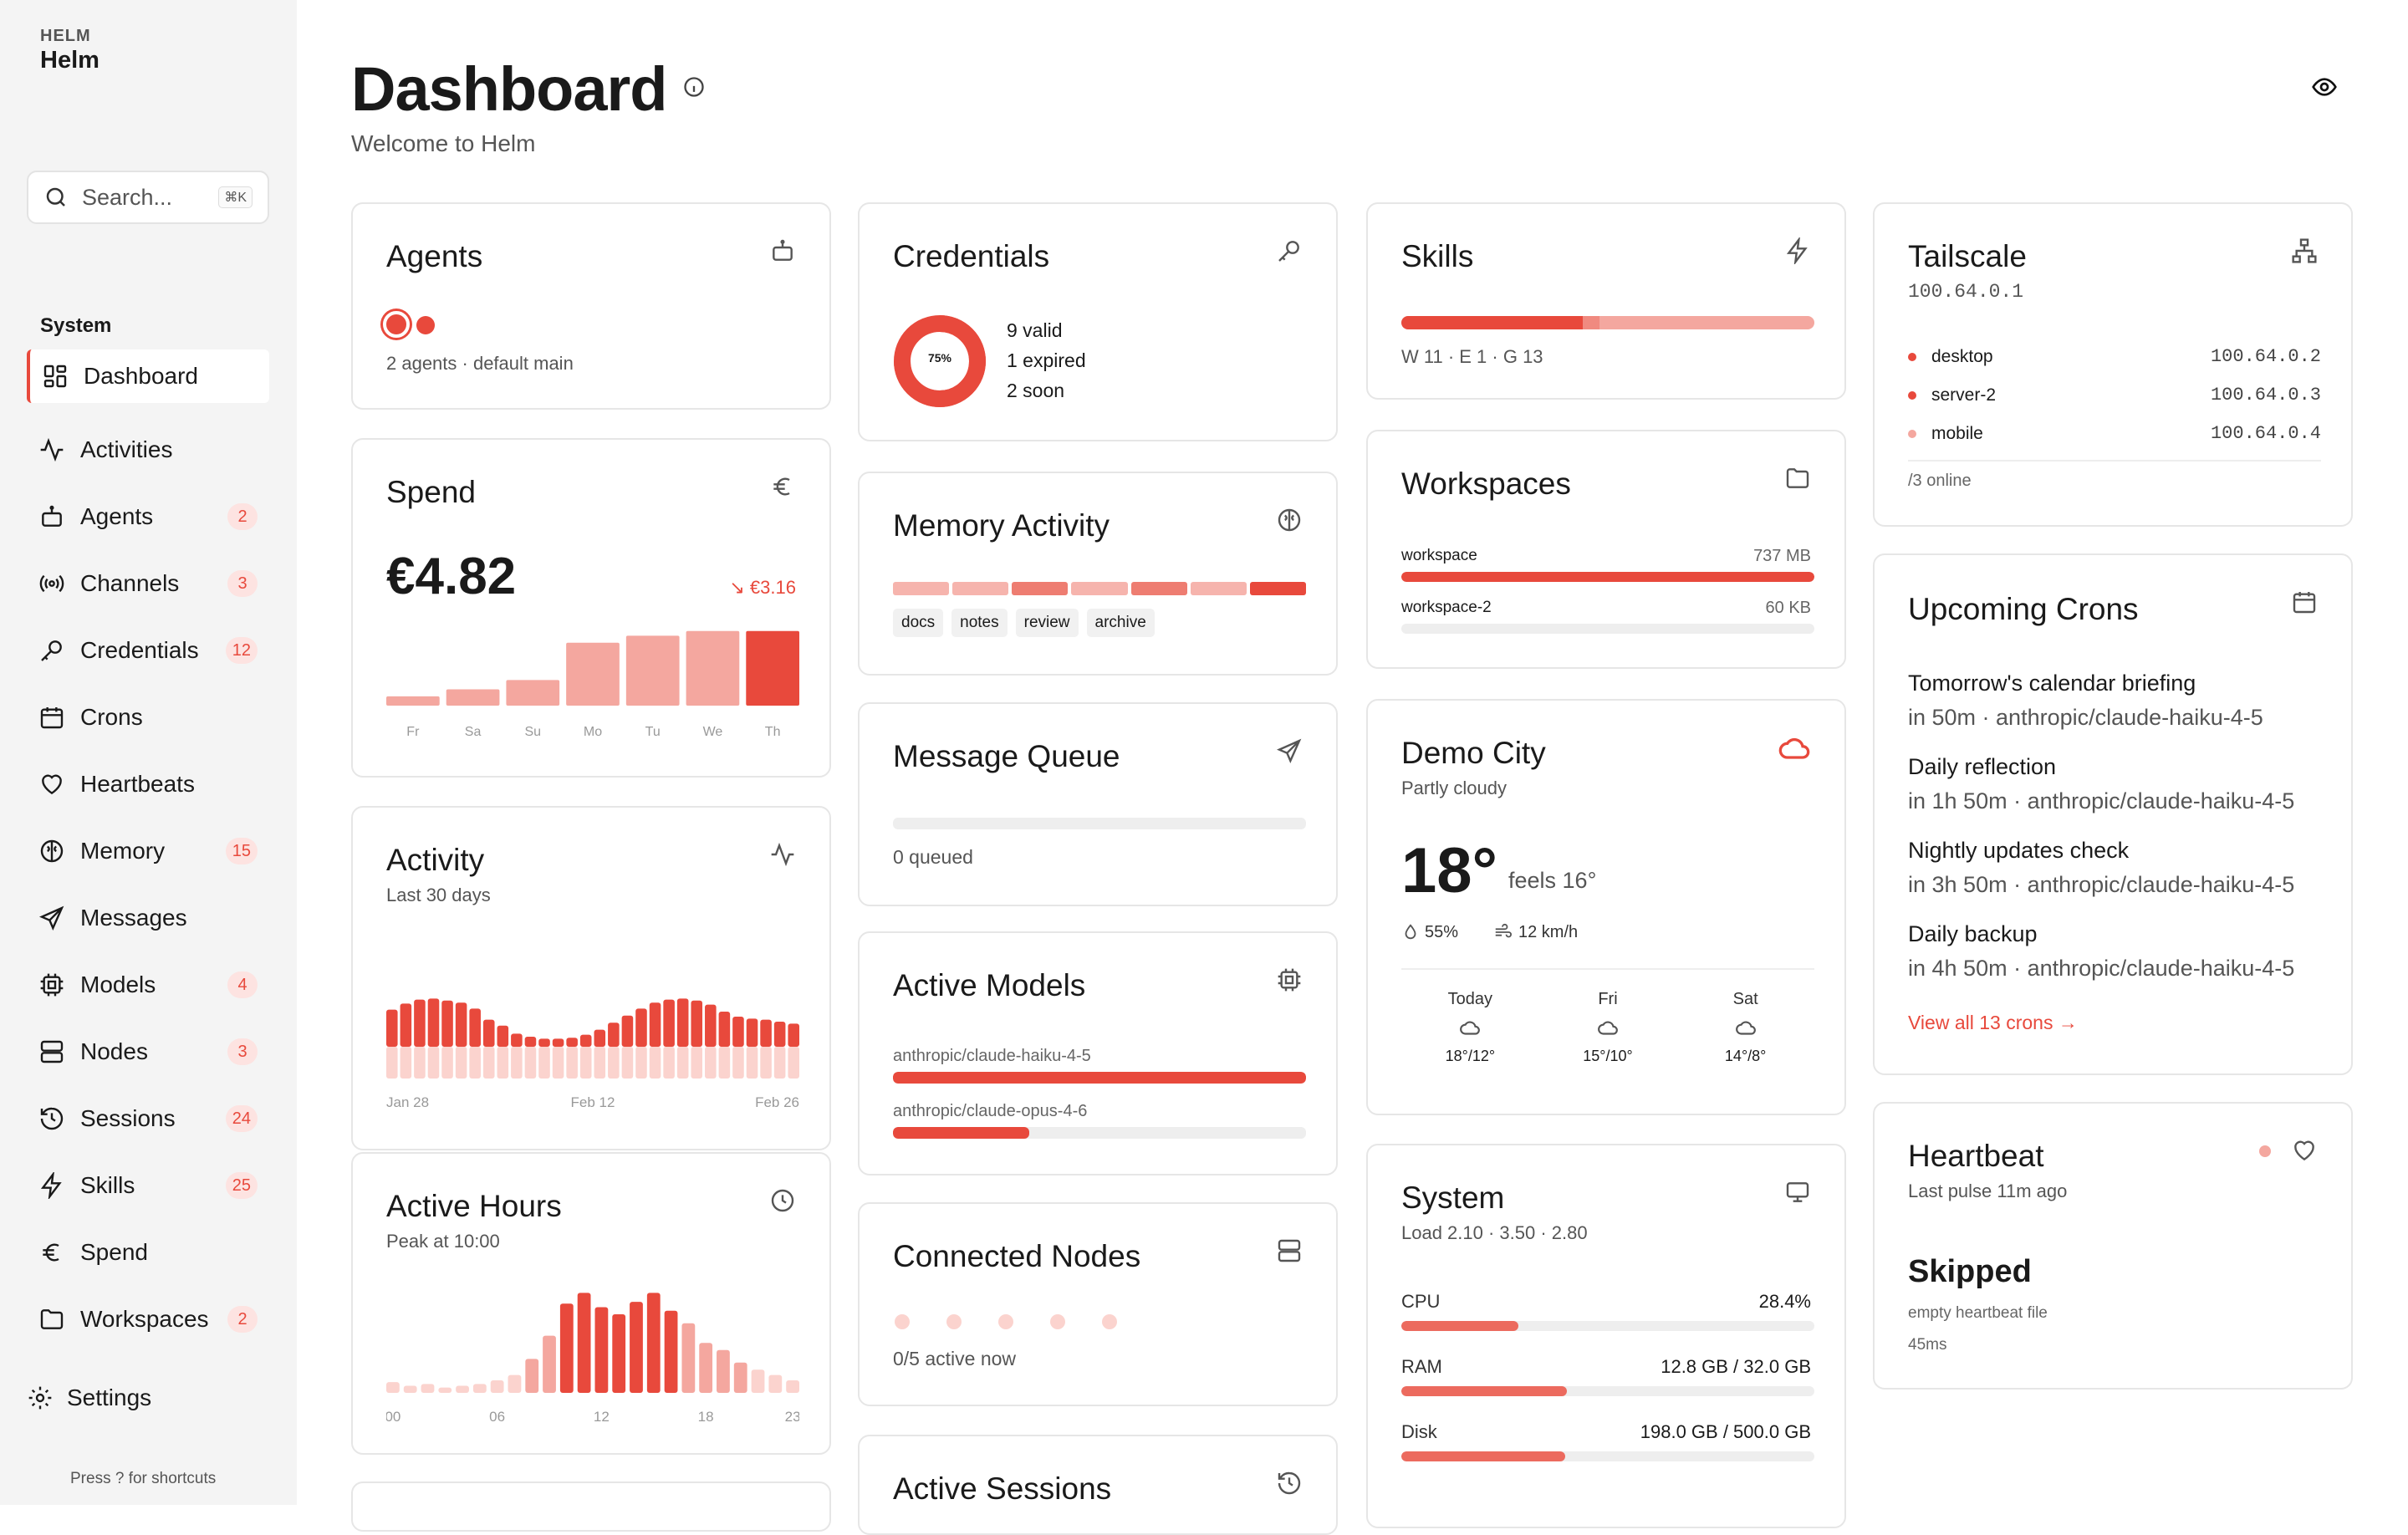 The height and width of the screenshot is (1535, 2408). Describe the element at coordinates (148, 583) in the screenshot. I see `sidebar-item-channels: Channels 3` at that location.